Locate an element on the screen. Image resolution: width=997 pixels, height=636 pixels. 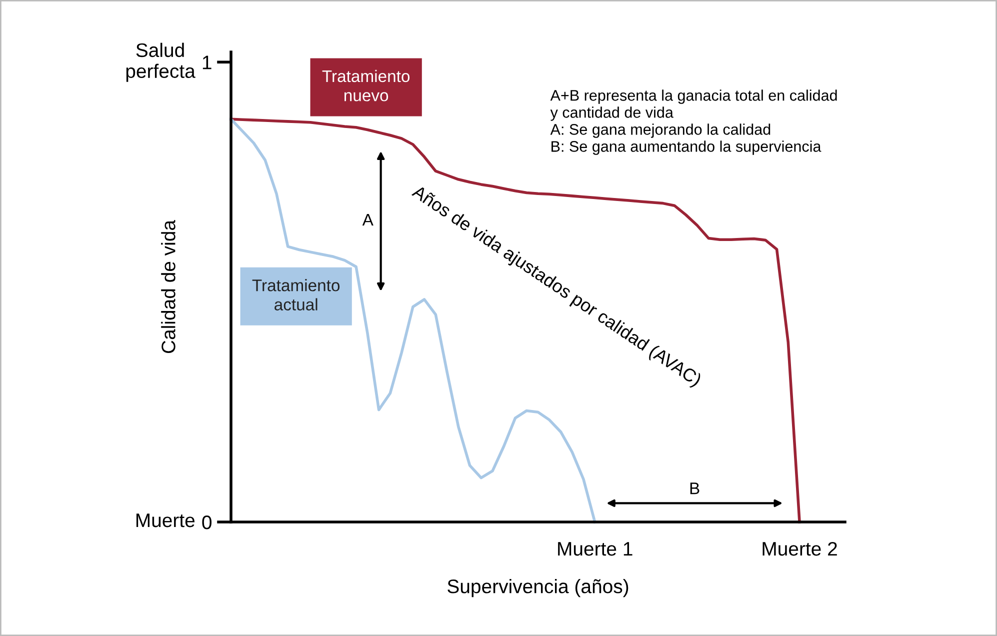
annotation: B is located at coordinates (695, 488).